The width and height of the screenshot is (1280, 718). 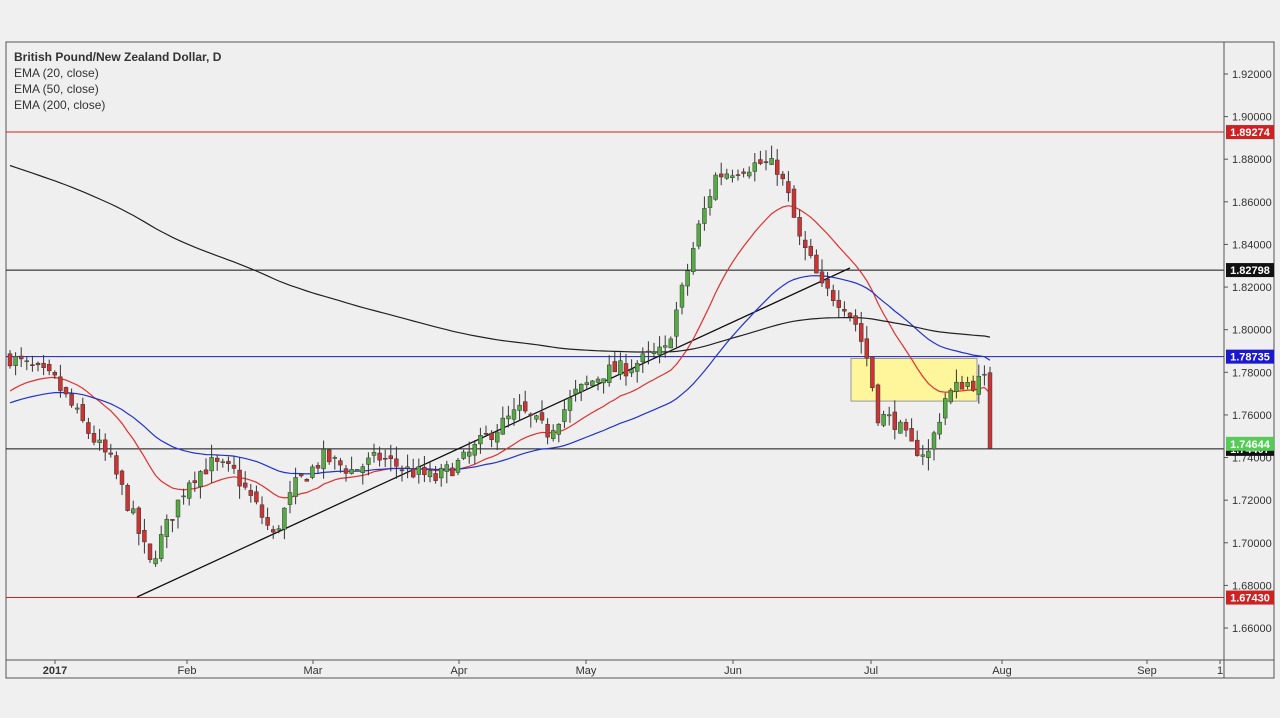 I want to click on x-tick-label: Jun, so click(x=733, y=671).